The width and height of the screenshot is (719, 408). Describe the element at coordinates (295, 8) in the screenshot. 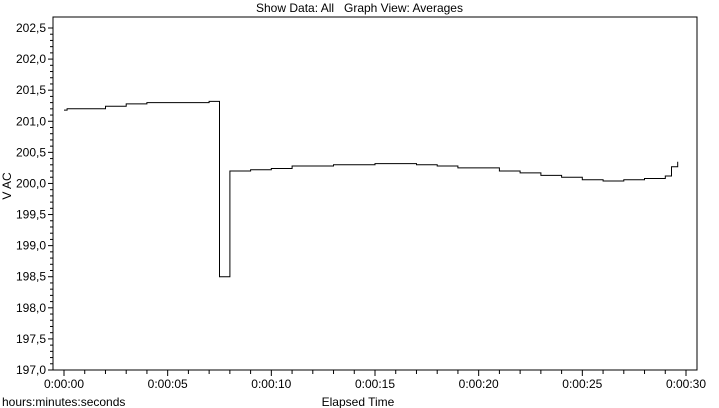

I see `show-data-label: Show Data: All` at that location.